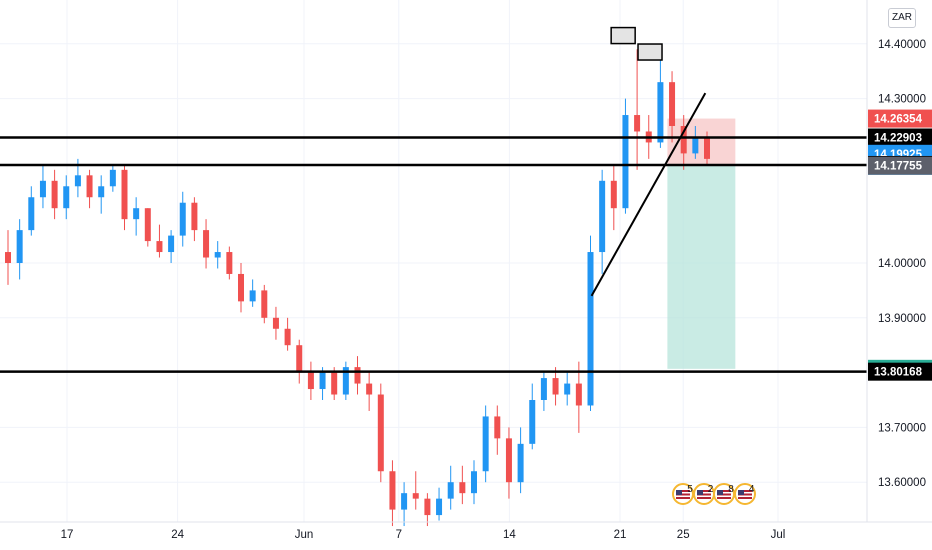 This screenshot has height=550, width=932. What do you see at coordinates (690, 489) in the screenshot?
I see `event-count: 5` at bounding box center [690, 489].